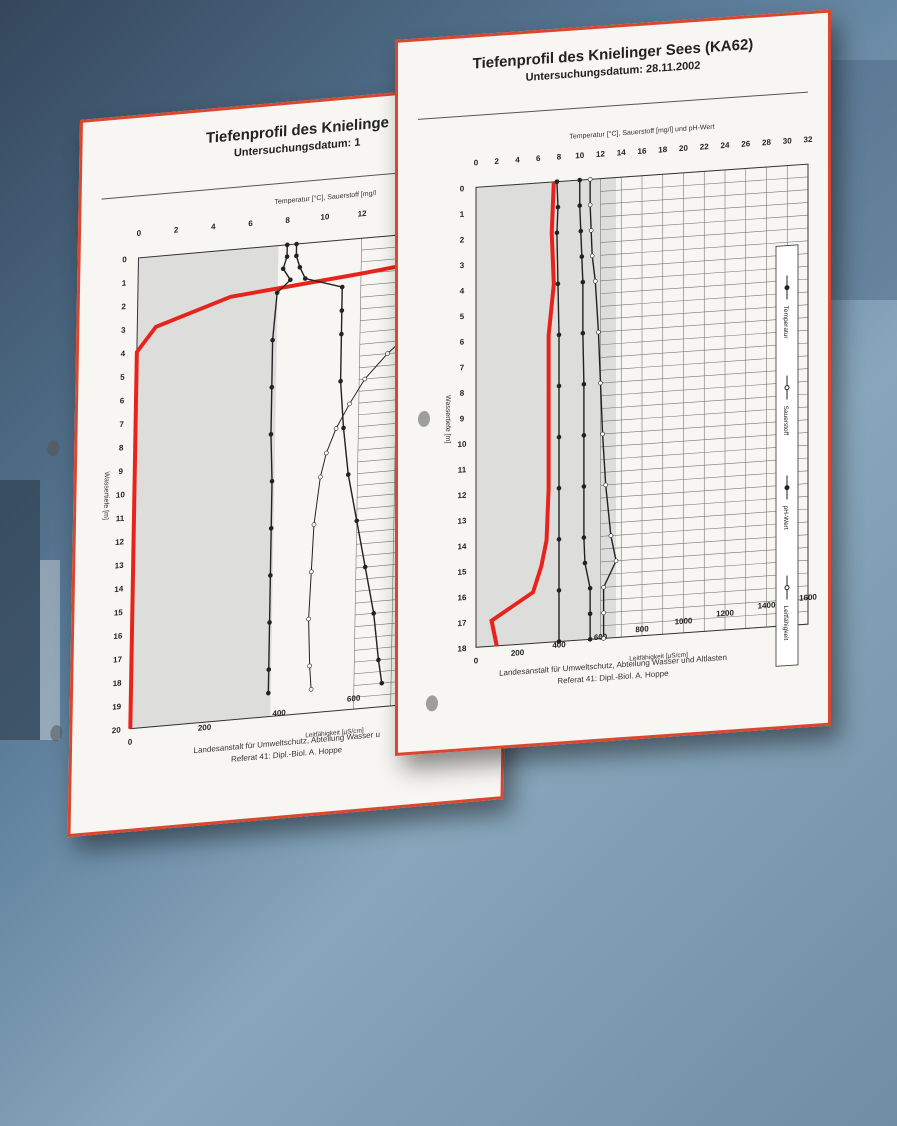  Describe the element at coordinates (462, 265) in the screenshot. I see `depth-tick-label: 3` at that location.